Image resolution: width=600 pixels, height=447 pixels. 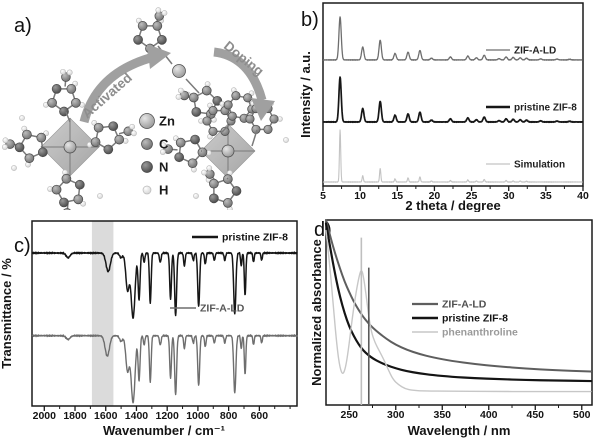 I want to click on legend-label: Simulation, so click(x=539, y=165).